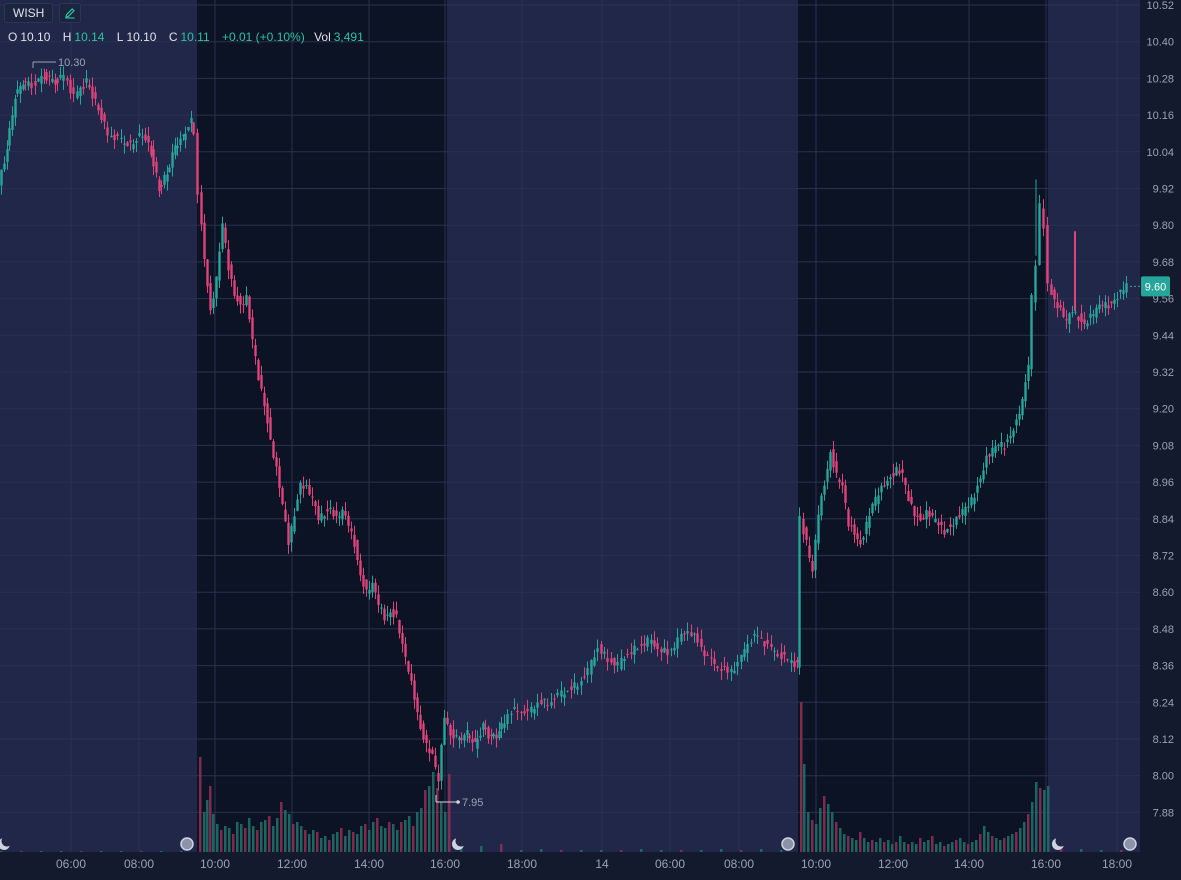  I want to click on y-tick-label: 8.24, so click(1163, 703).